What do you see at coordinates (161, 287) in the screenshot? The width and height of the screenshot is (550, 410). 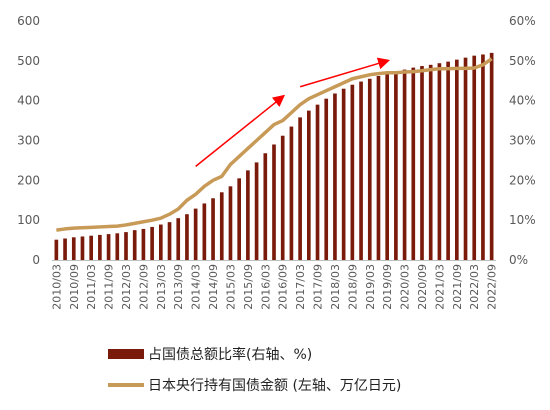 I see `x-tick-label: 2013/03` at bounding box center [161, 287].